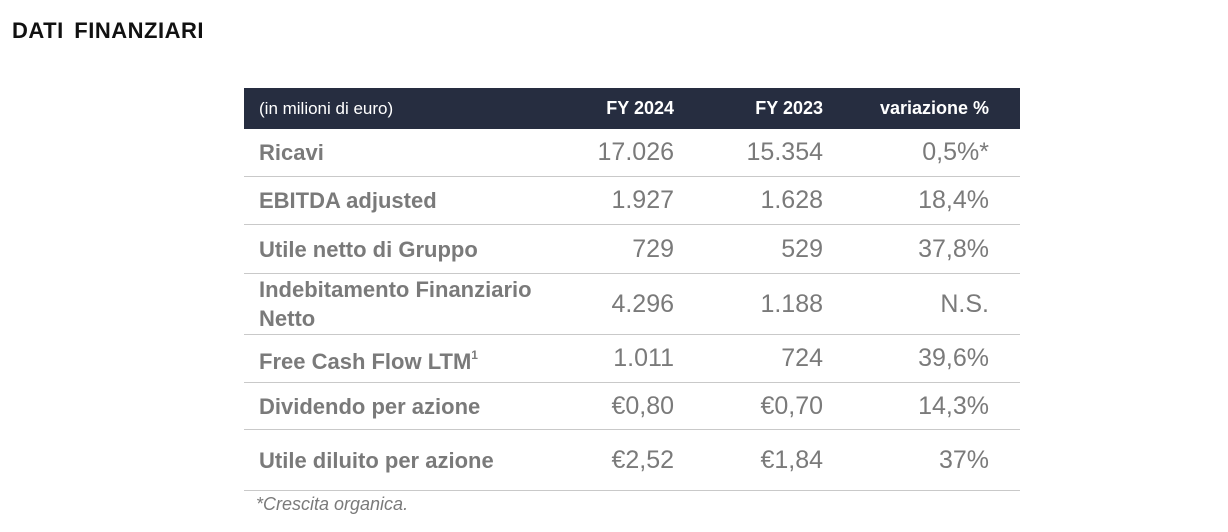  I want to click on value-fy2024: €0,80, so click(642, 405).